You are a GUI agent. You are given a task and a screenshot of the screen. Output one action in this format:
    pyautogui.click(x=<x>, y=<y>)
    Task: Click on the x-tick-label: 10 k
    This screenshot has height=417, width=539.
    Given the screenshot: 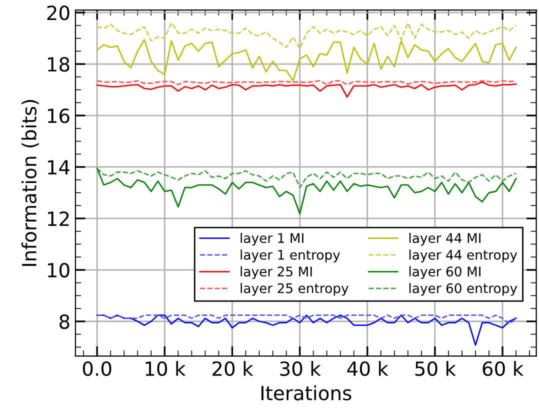 What is the action you would take?
    pyautogui.click(x=166, y=368)
    